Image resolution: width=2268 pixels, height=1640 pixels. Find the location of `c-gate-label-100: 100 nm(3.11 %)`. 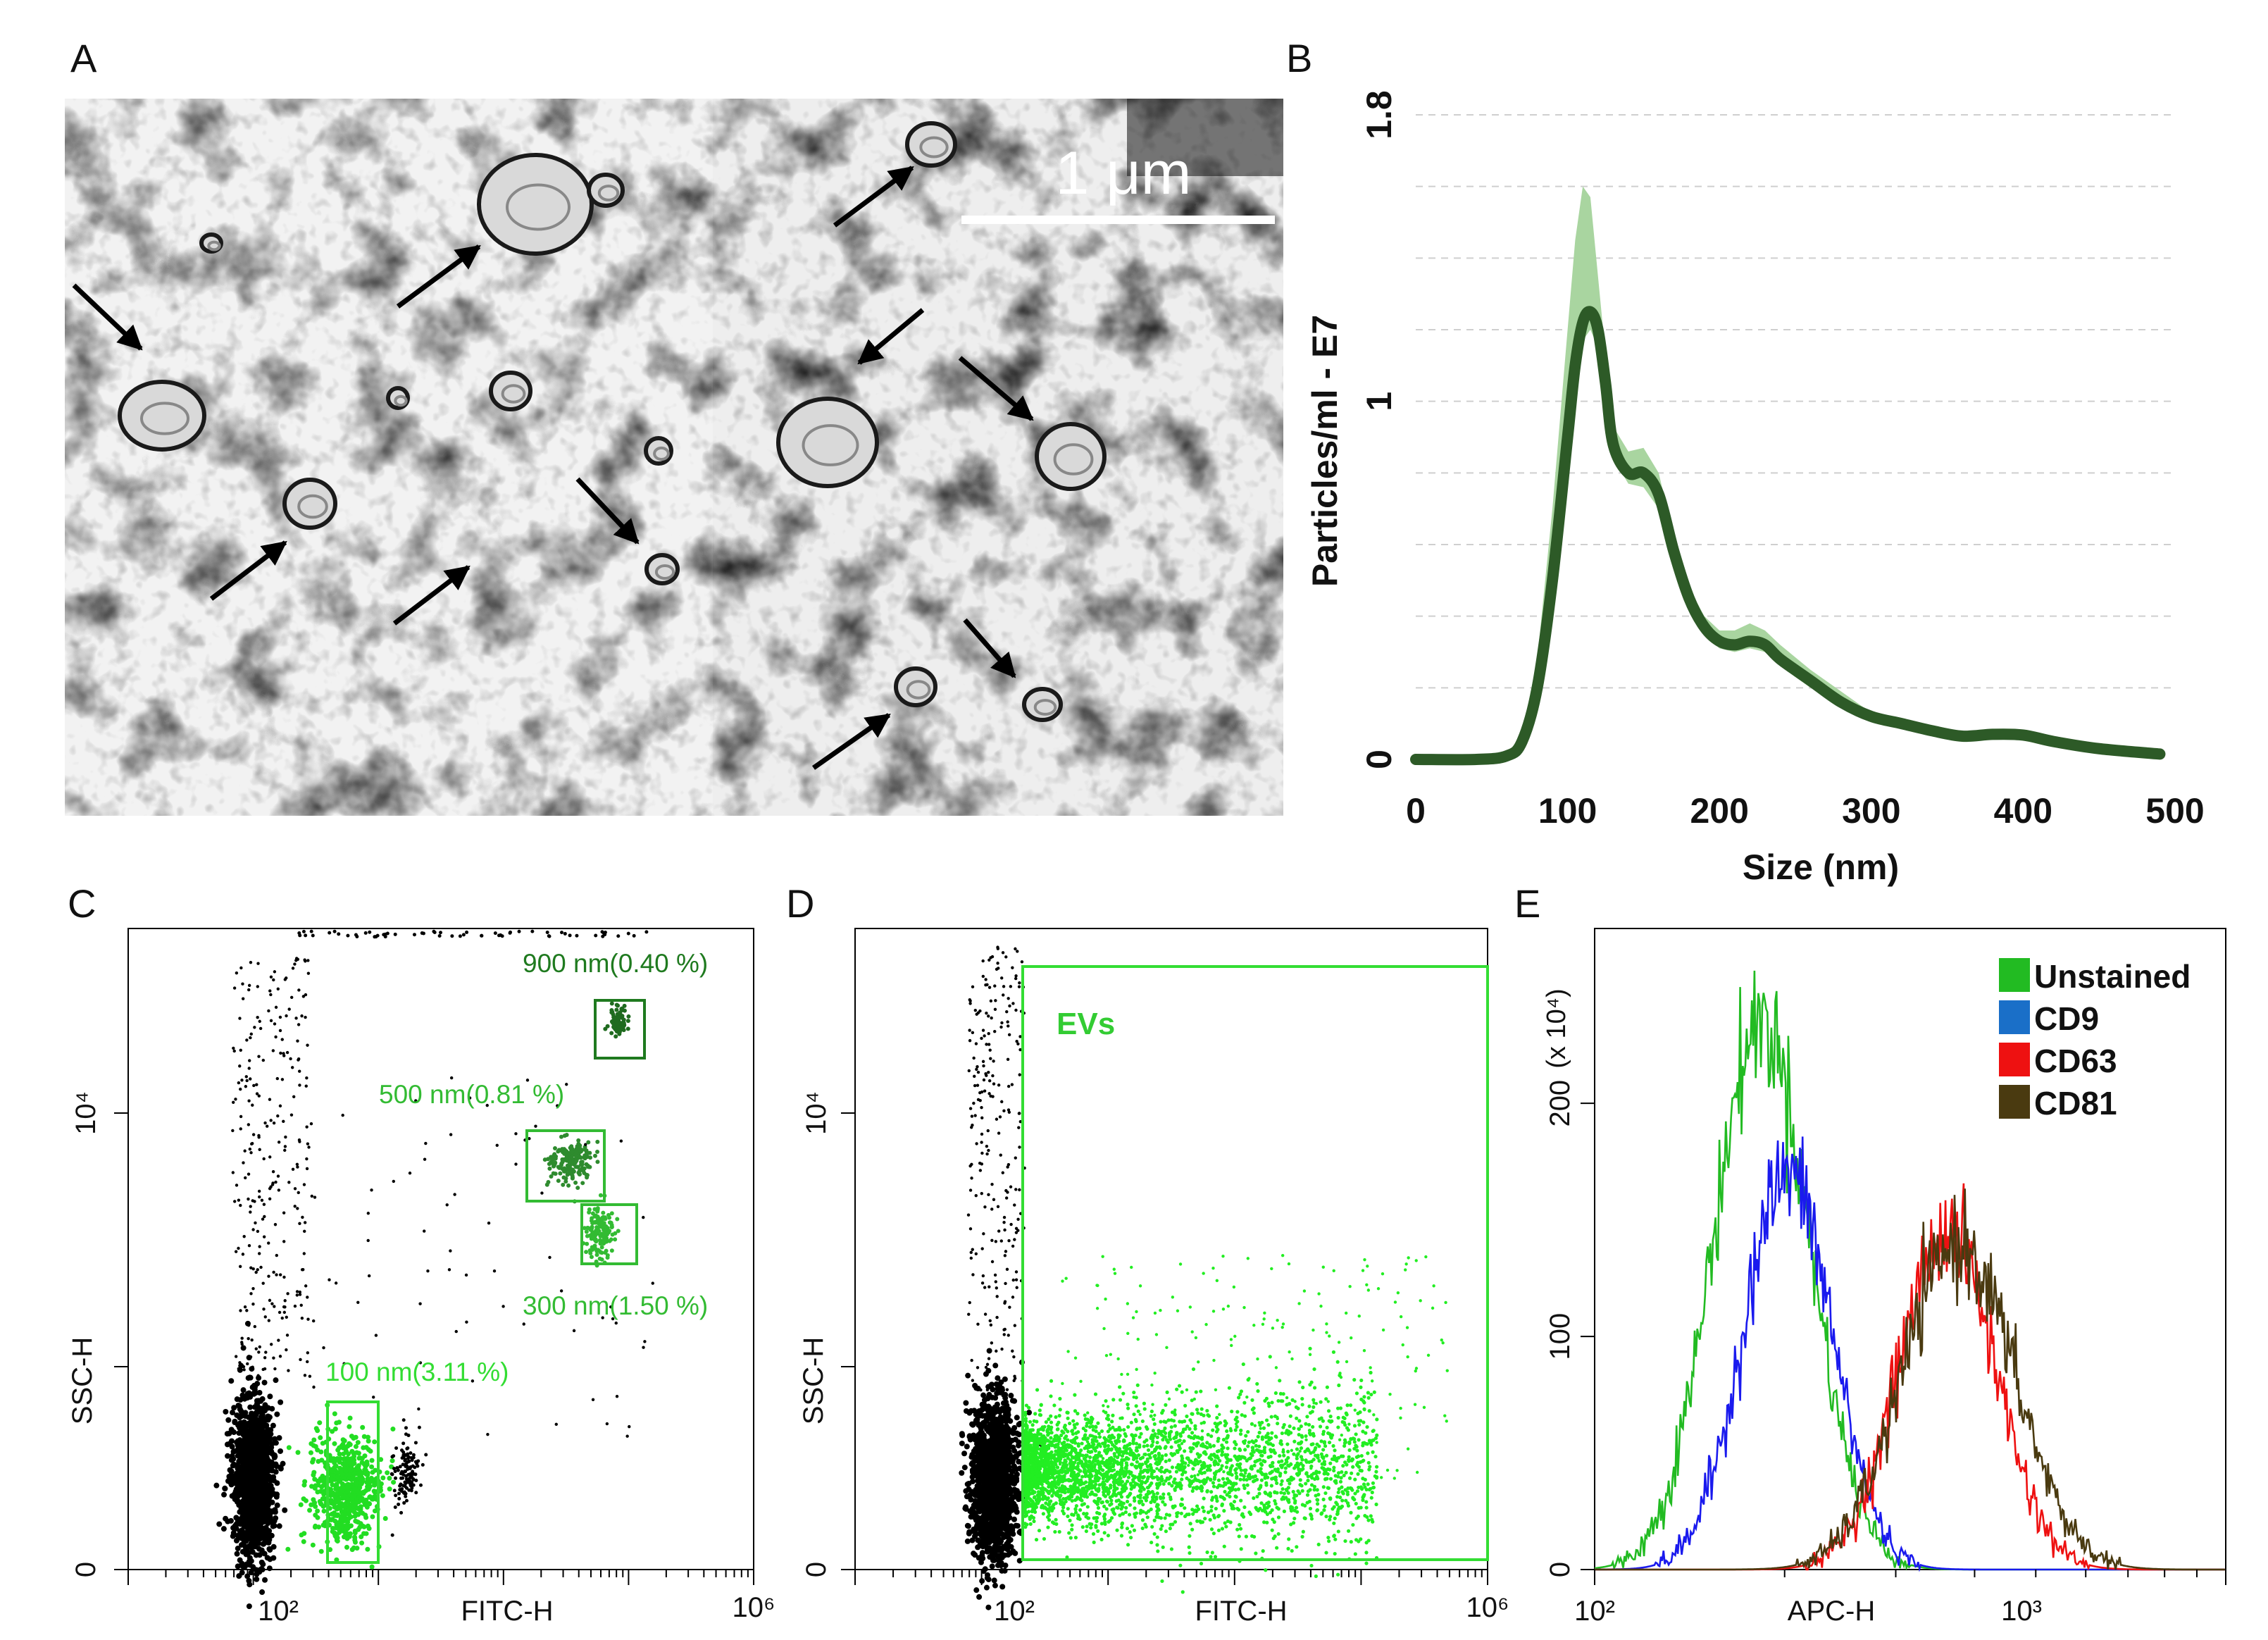

c-gate-label-100: 100 nm(3.11 %) is located at coordinates (417, 1372).